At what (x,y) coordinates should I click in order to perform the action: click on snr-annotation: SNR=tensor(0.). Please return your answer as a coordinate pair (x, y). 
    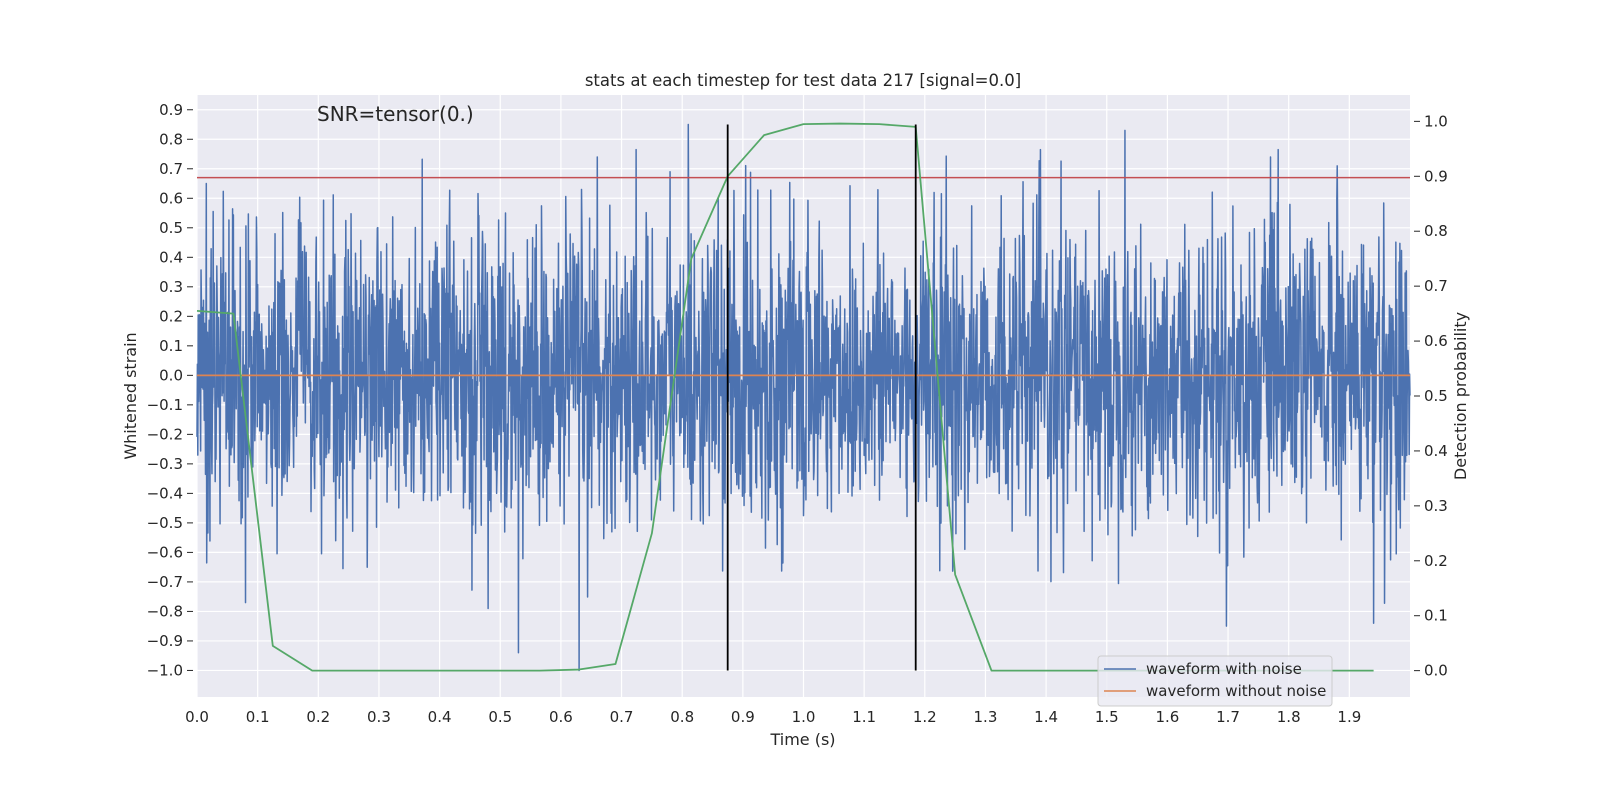
    Looking at the image, I should click on (395, 114).